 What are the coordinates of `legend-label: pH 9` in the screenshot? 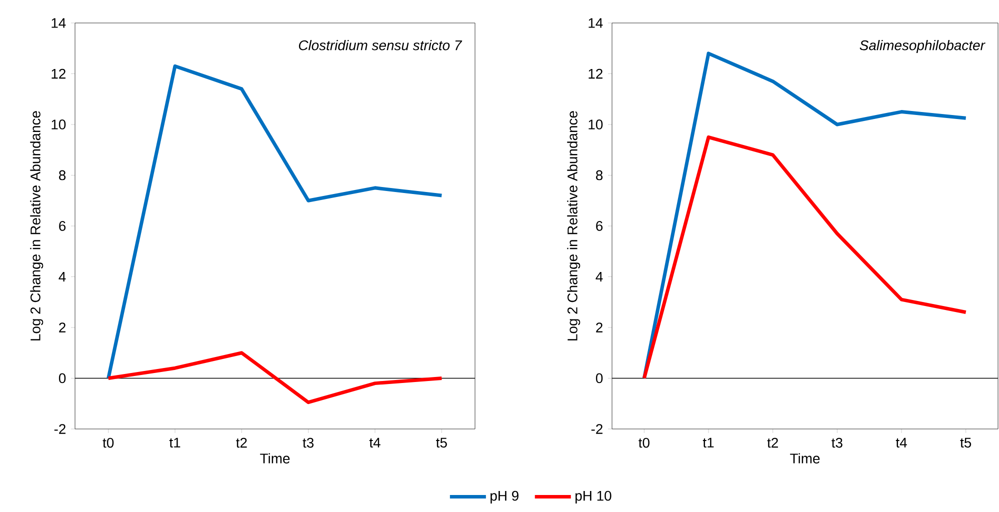 It's located at (504, 497).